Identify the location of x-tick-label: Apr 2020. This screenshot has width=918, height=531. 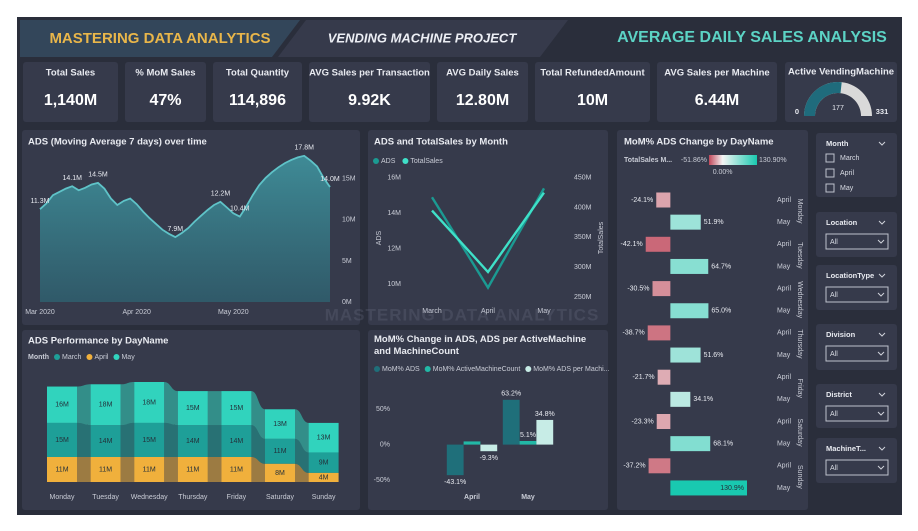
(136, 312).